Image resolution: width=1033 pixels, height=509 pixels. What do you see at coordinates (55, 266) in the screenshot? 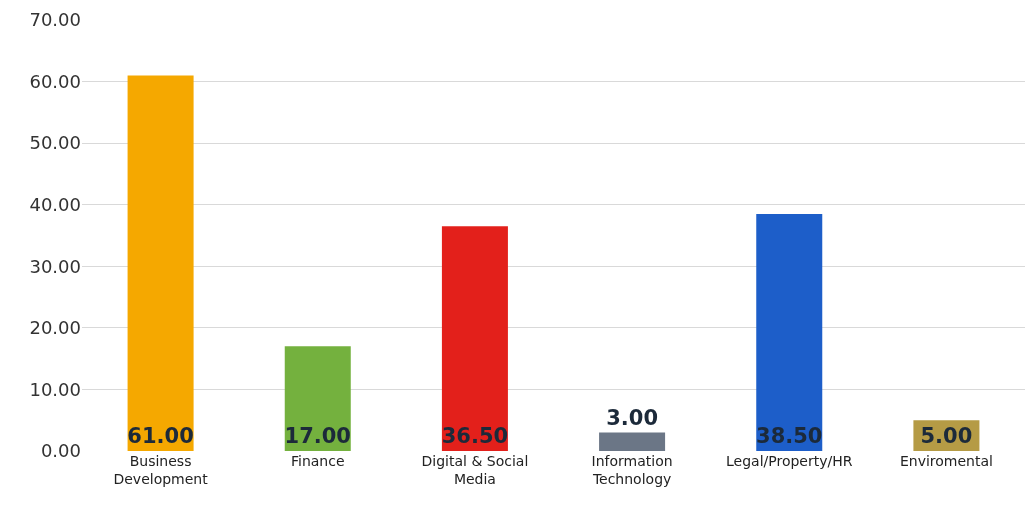
I see `y-tick-label: 30.00` at bounding box center [55, 266].